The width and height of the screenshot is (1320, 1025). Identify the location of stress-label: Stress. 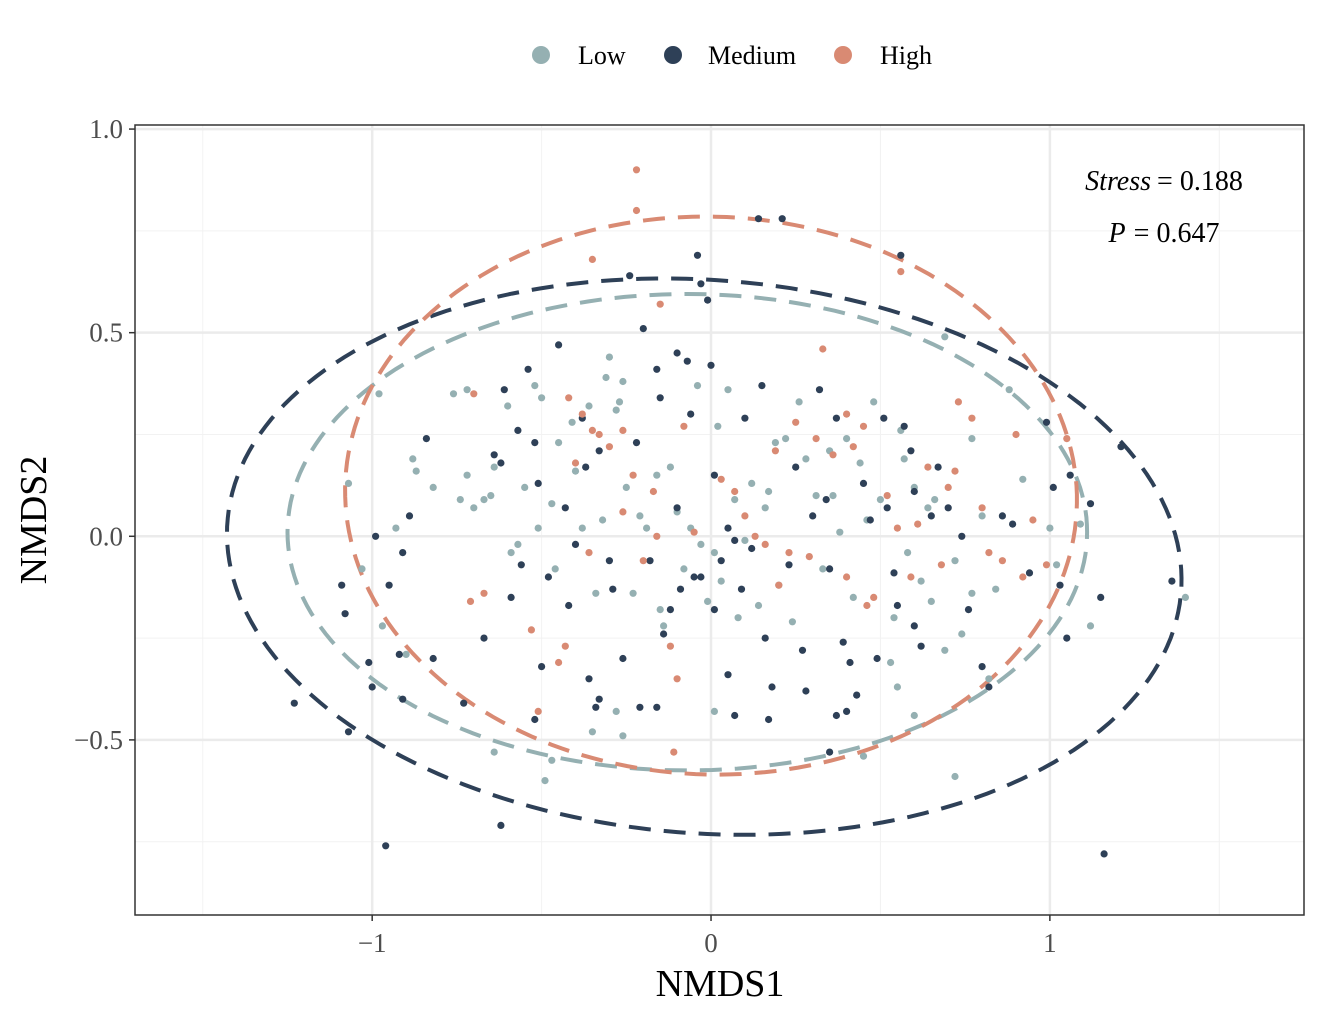
(1118, 181).